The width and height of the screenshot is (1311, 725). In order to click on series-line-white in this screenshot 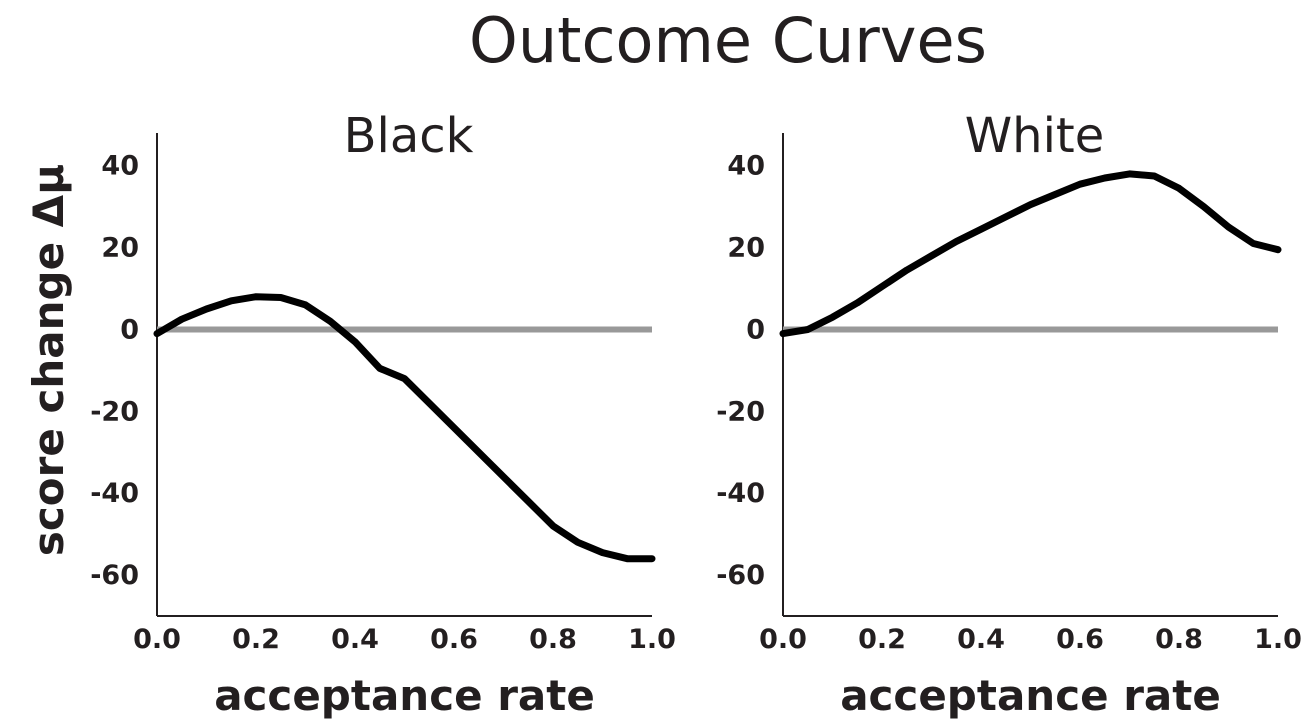, I will do `click(1030, 254)`.